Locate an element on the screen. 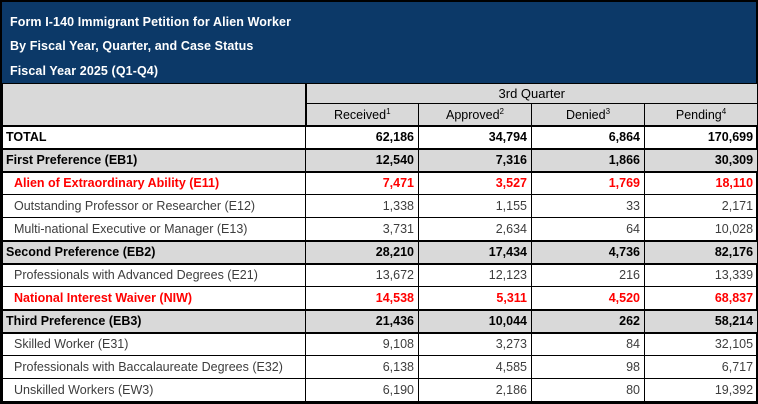 The width and height of the screenshot is (758, 404). footnote-marker: 3 is located at coordinates (608, 111).